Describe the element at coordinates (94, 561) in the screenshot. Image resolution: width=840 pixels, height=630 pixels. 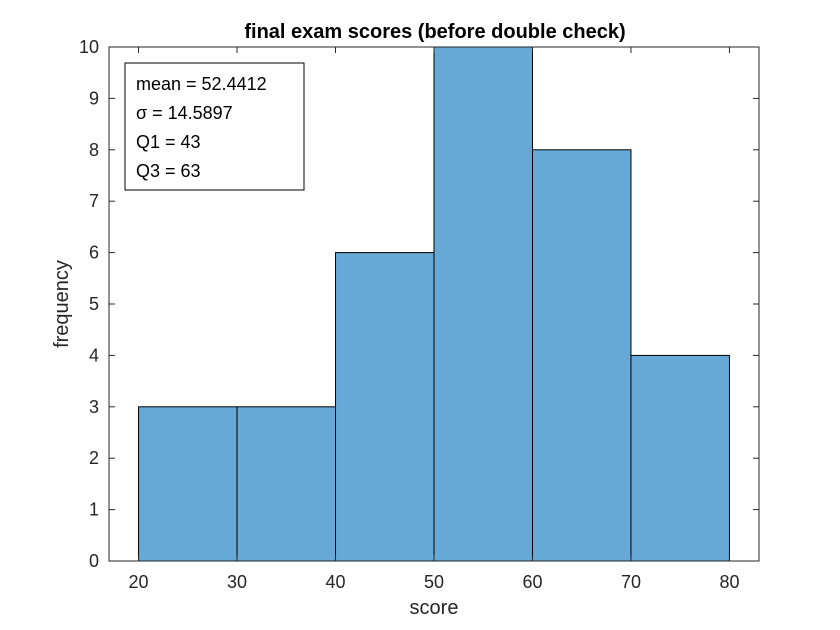
I see `y-tick-label: 0` at that location.